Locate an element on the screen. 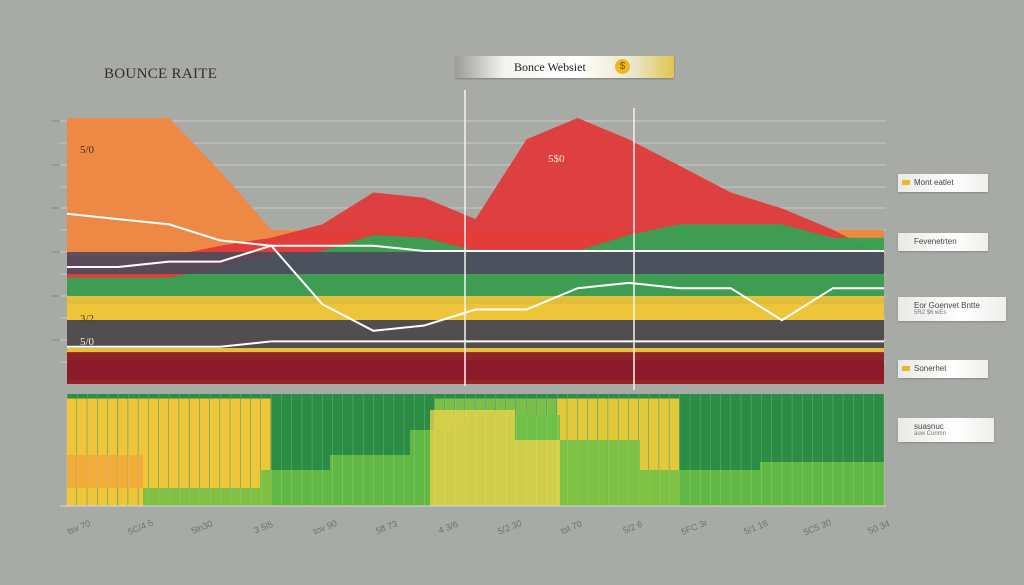 This screenshot has width=1024, height=585. x-tick-label-11: 5FC 3r is located at coordinates (694, 527).